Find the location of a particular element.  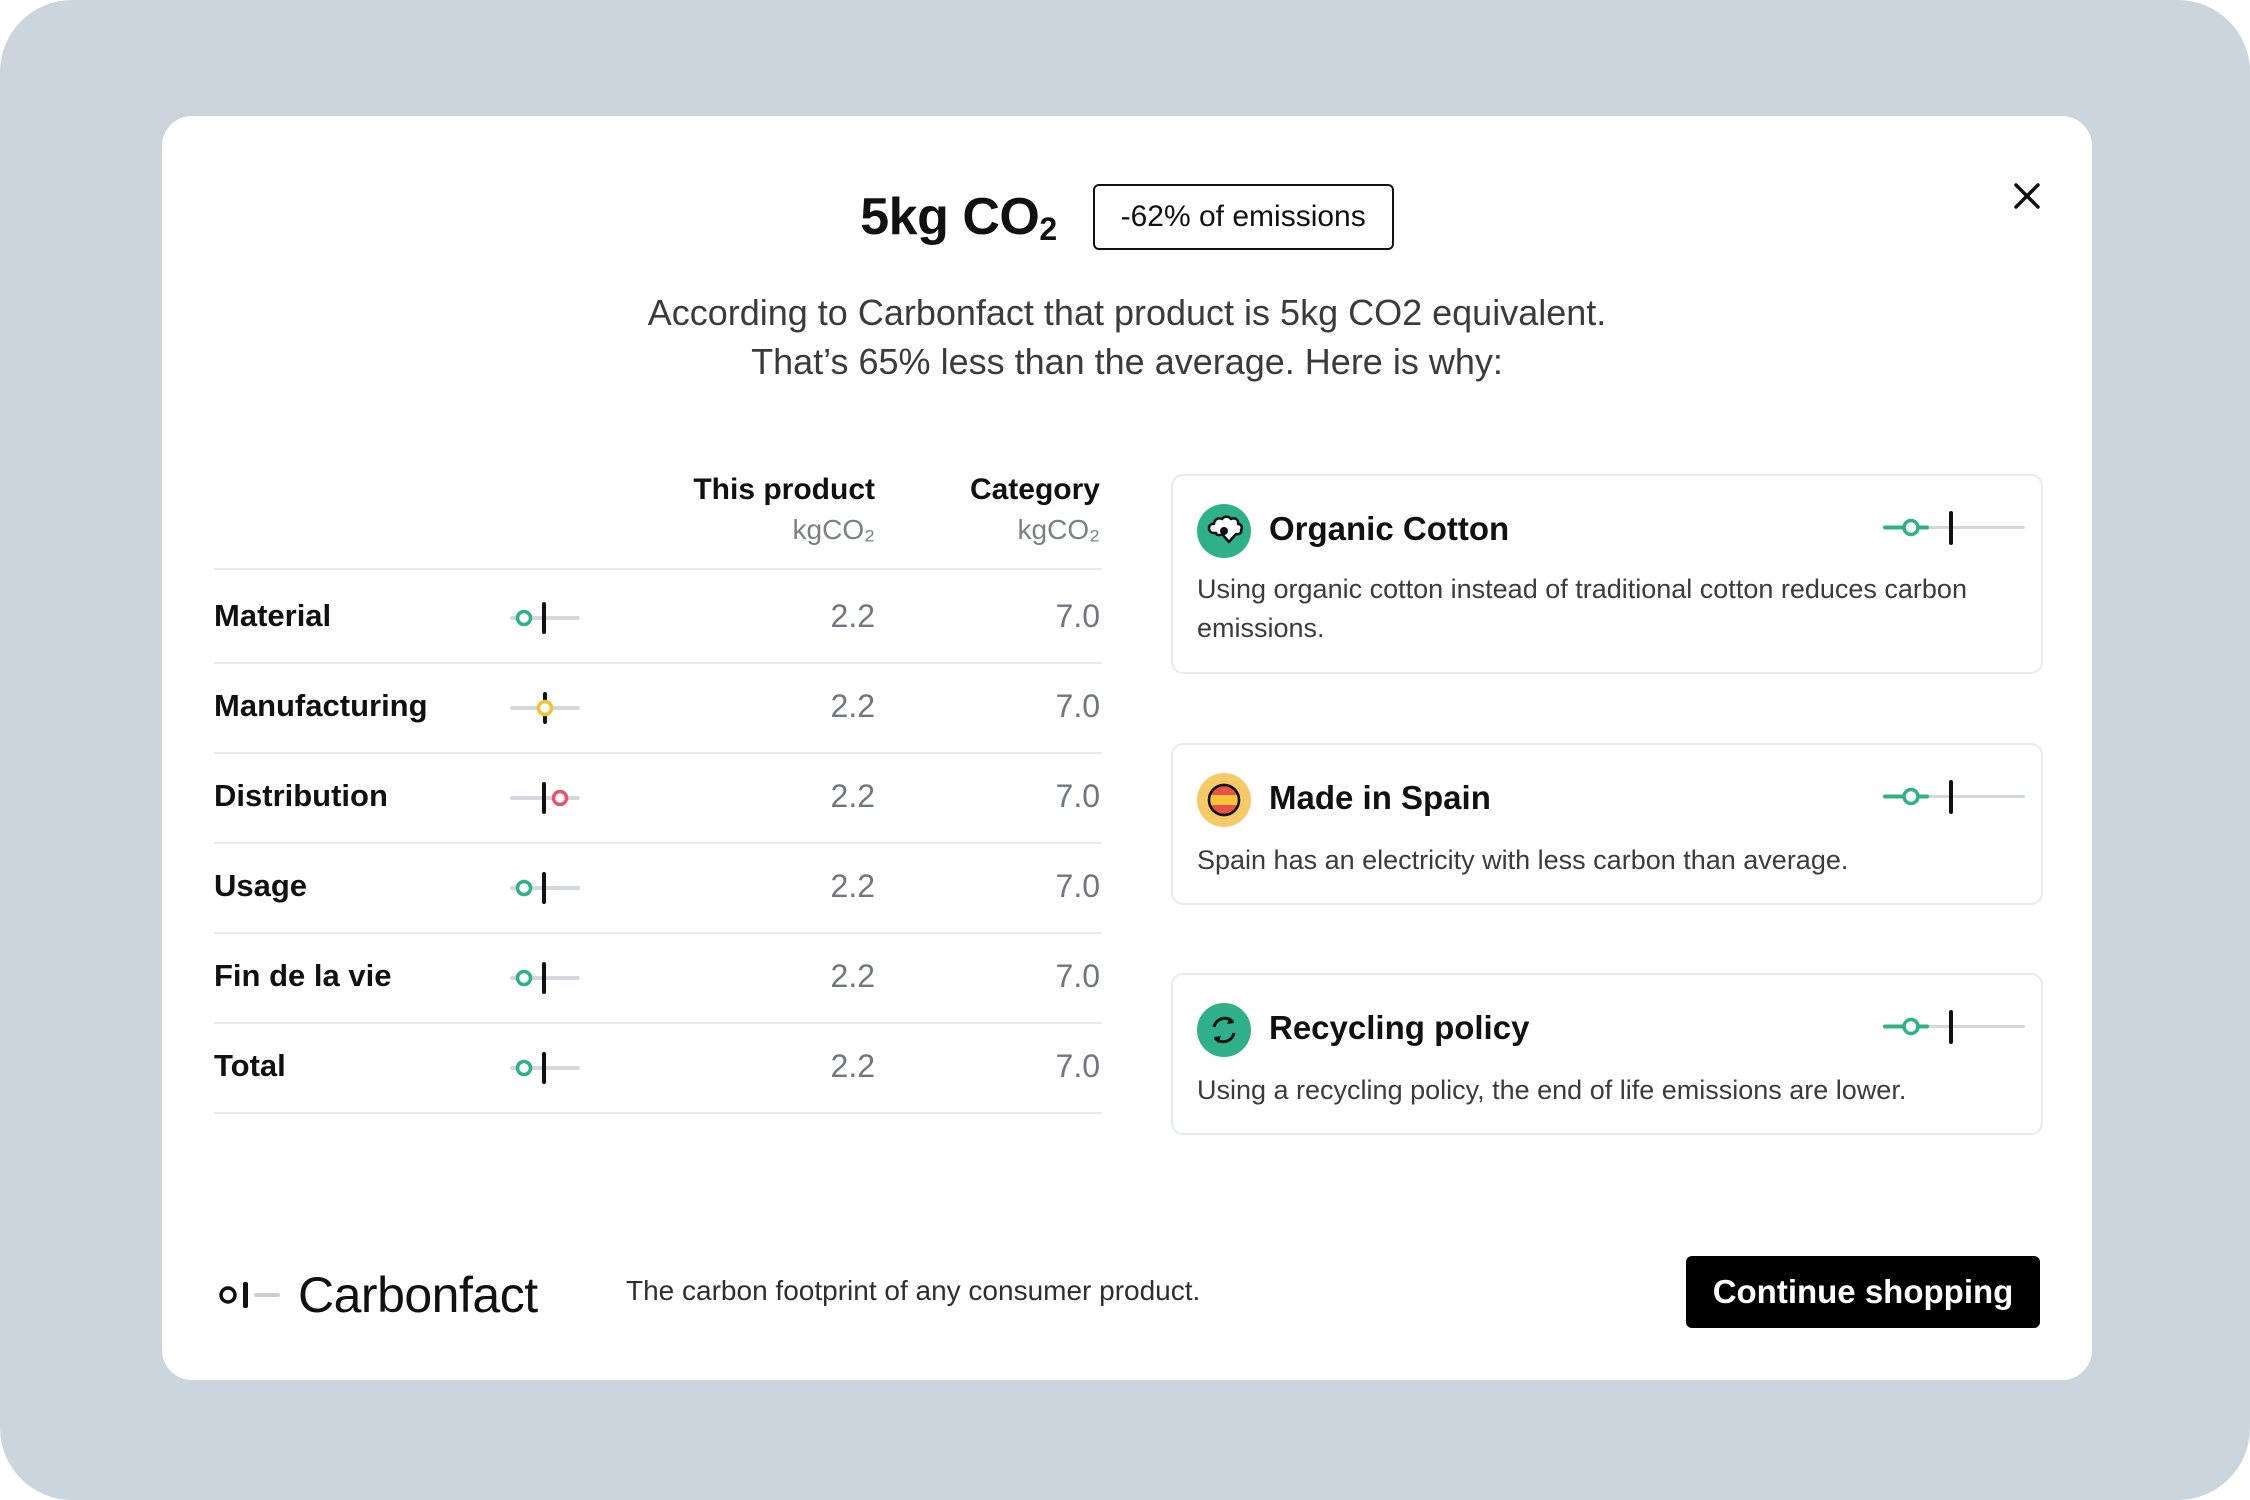

reason-title: Recycling policy is located at coordinates (1399, 1027).